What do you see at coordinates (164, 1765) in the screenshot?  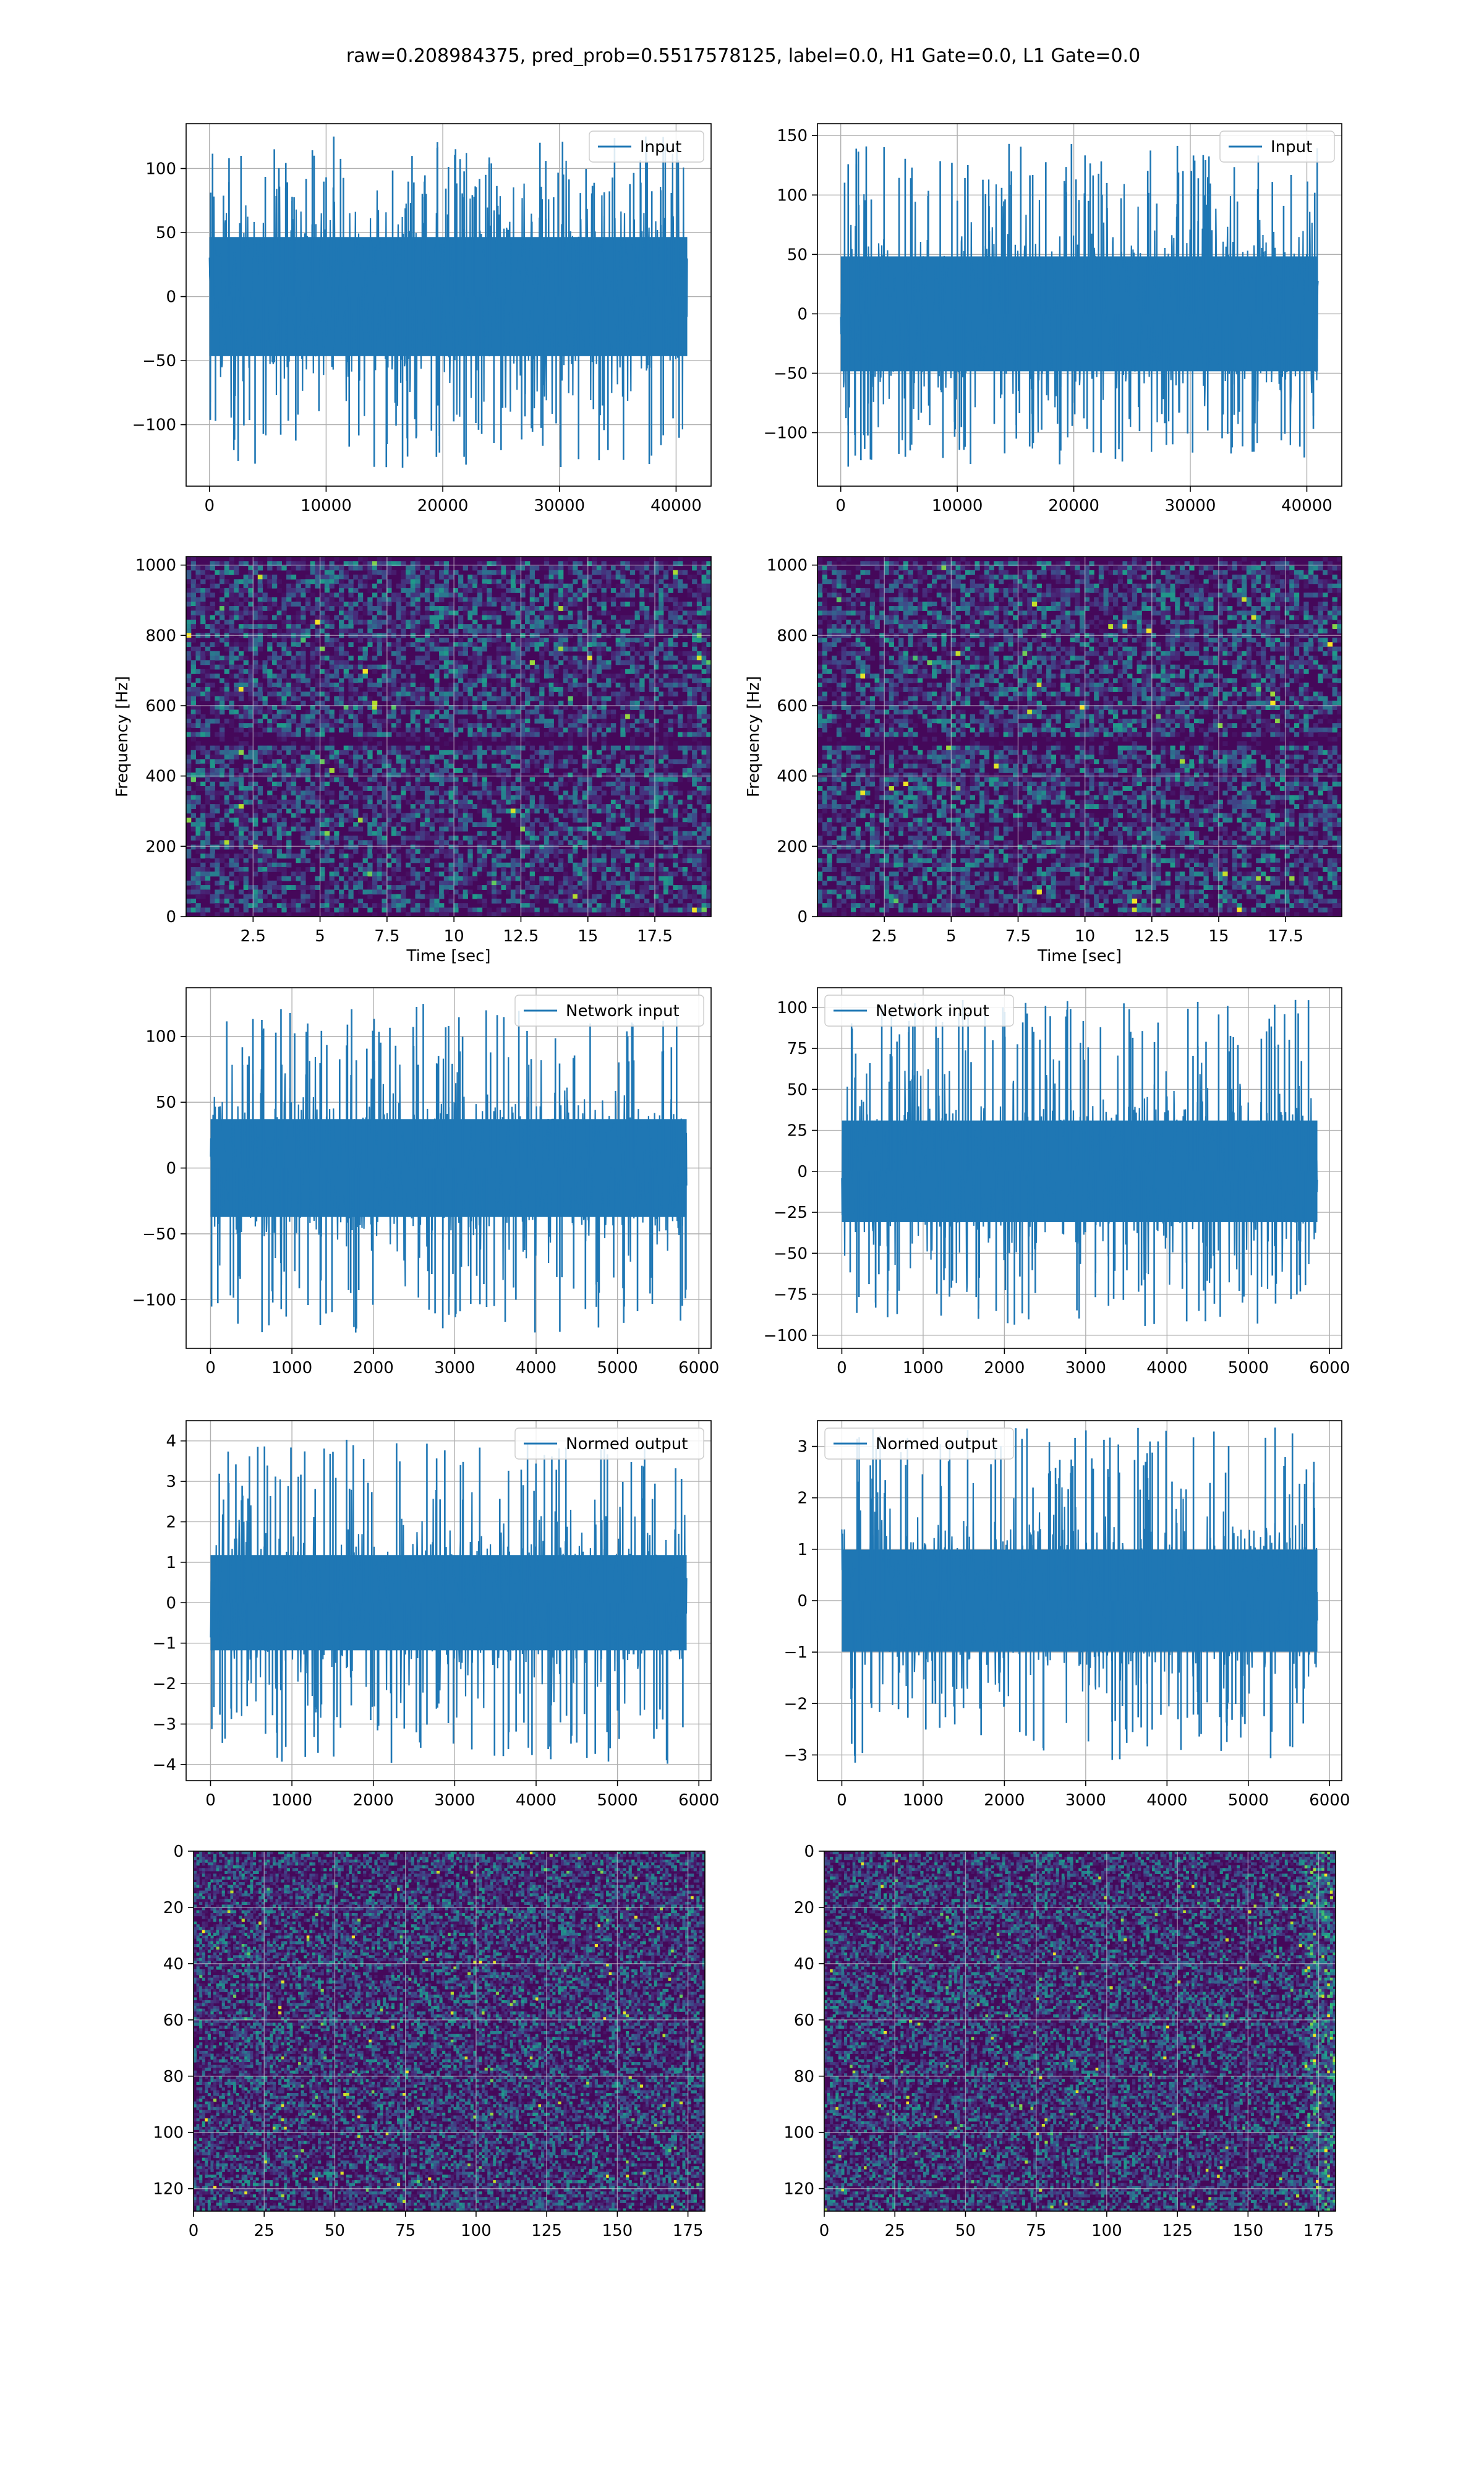 I see `y-tick-label: −4` at bounding box center [164, 1765].